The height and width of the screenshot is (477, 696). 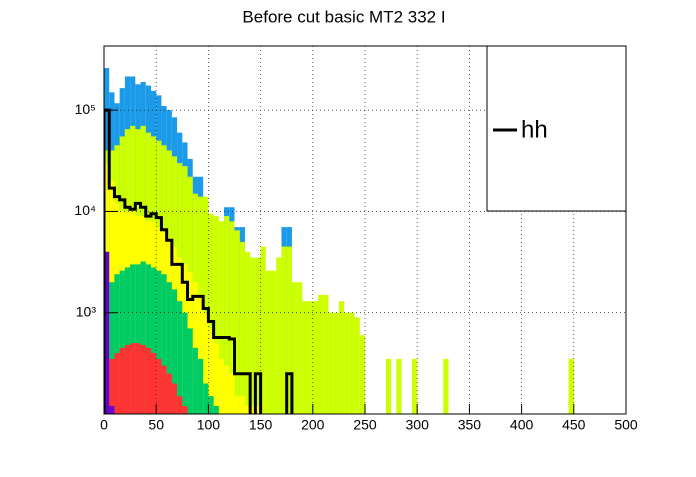 I want to click on y-tick-label: 10⁴, so click(x=85, y=210).